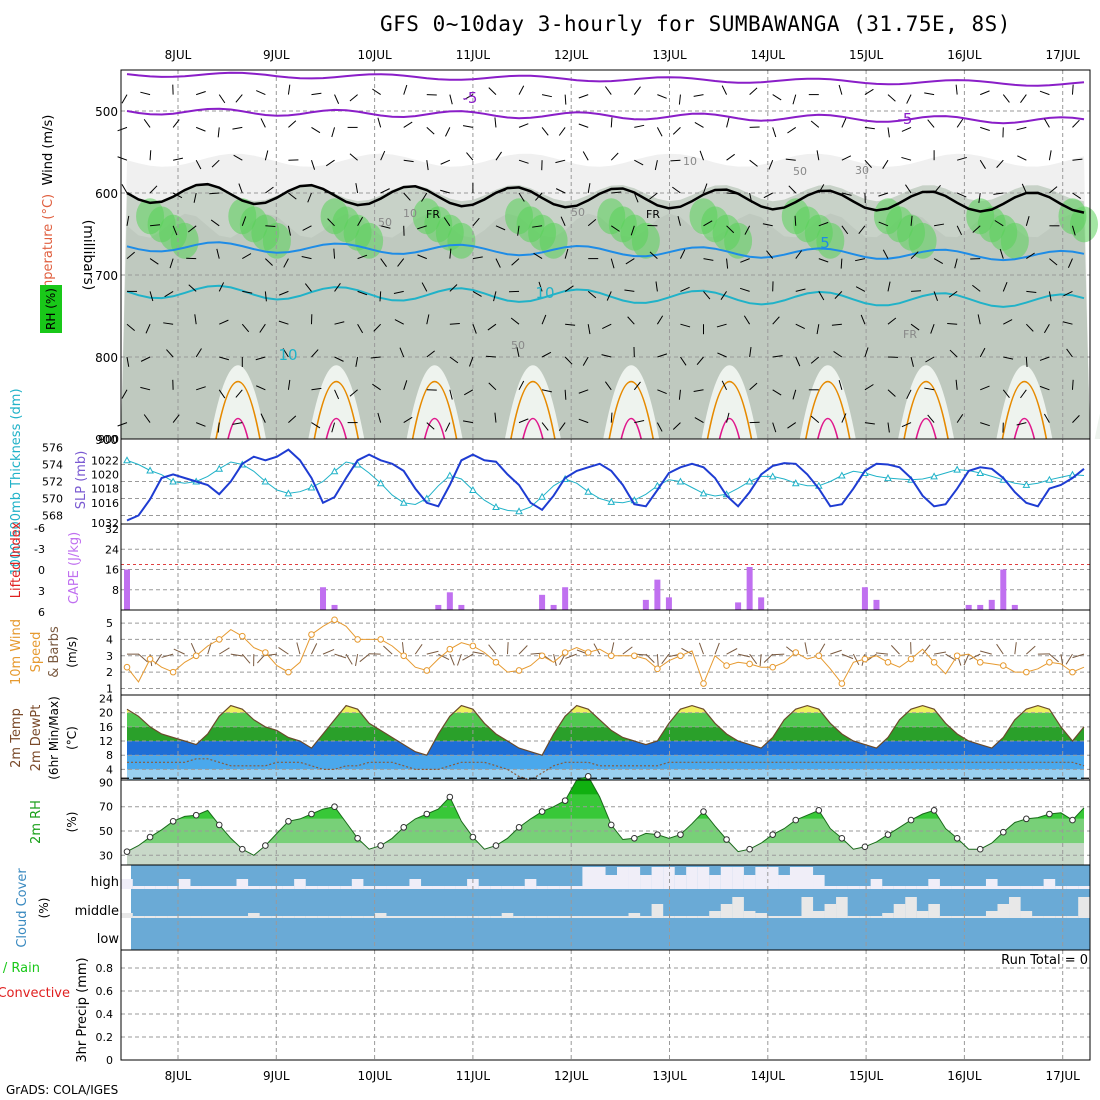 This screenshot has height=1100, width=1100. I want to click on rh-moist-patch, so click(1014, 240).